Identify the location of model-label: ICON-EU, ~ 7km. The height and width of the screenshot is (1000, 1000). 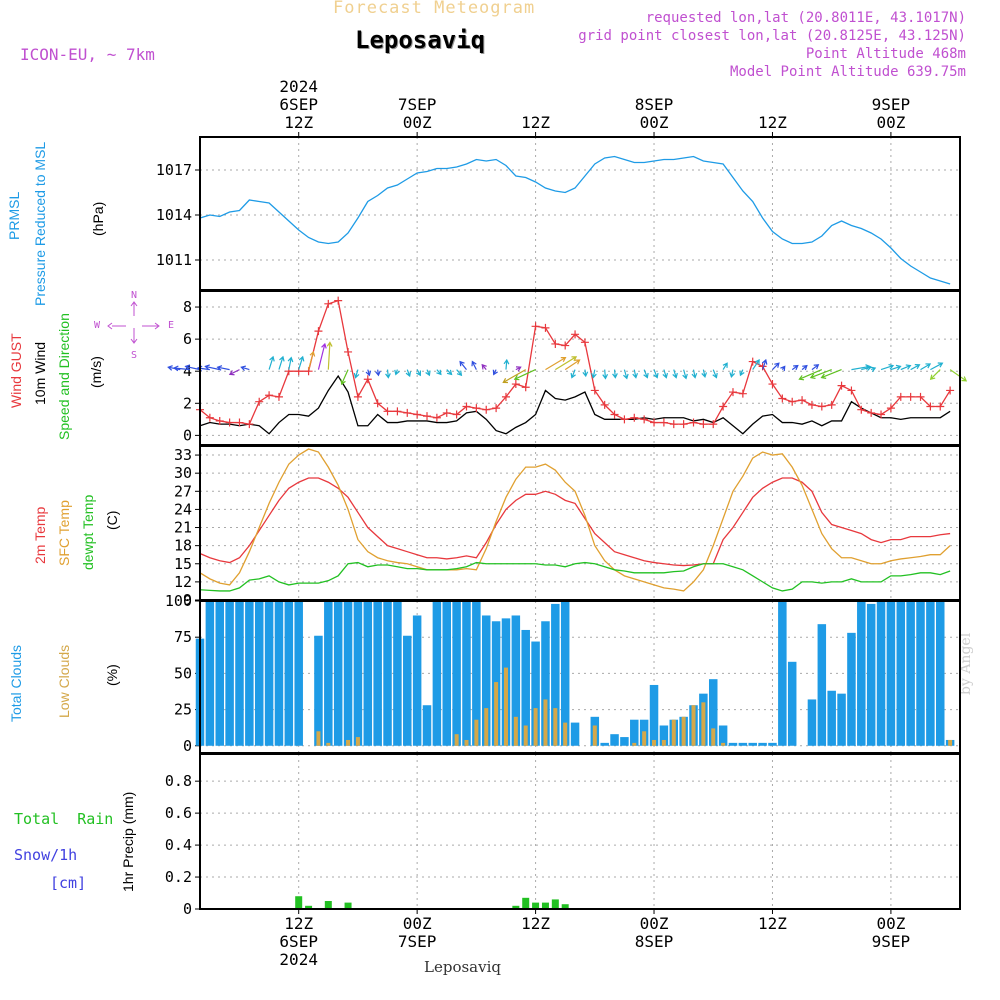
(87, 54).